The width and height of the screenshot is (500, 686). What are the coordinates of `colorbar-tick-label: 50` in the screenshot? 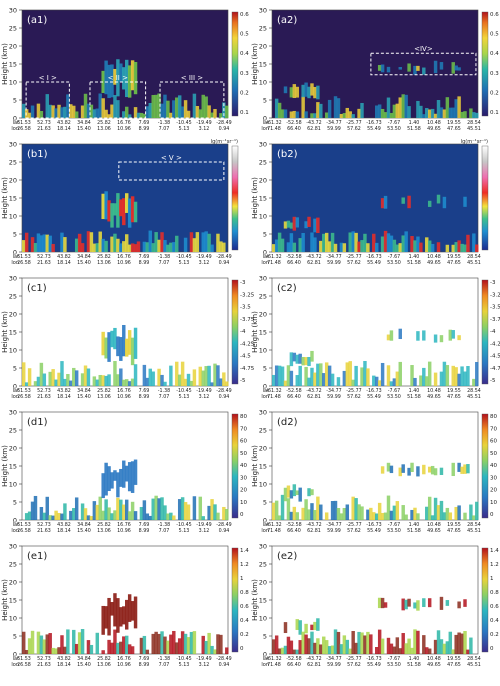 It's located at (493, 454).